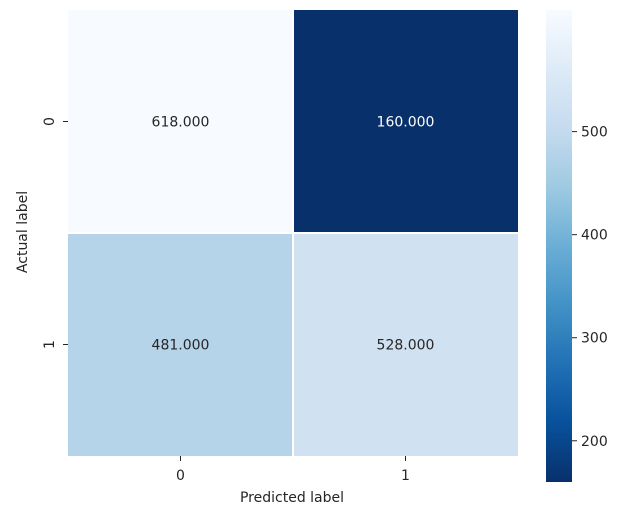 This screenshot has height=514, width=618. I want to click on cell-value-0-0: 618.000, so click(181, 123).